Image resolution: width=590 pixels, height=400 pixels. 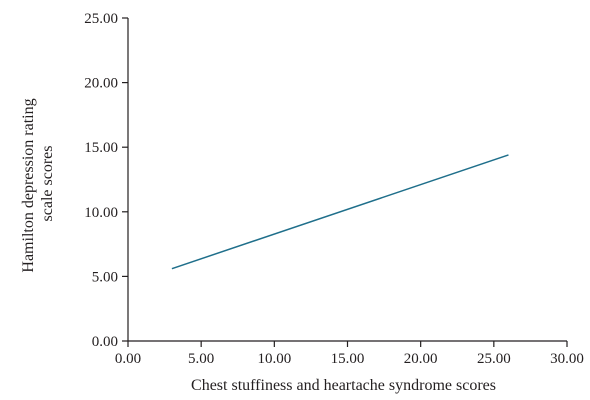 I want to click on x-ticks: 0.00 5.00 10.00 15.00 20.00 25.00 30.00, so click(x=349, y=354).